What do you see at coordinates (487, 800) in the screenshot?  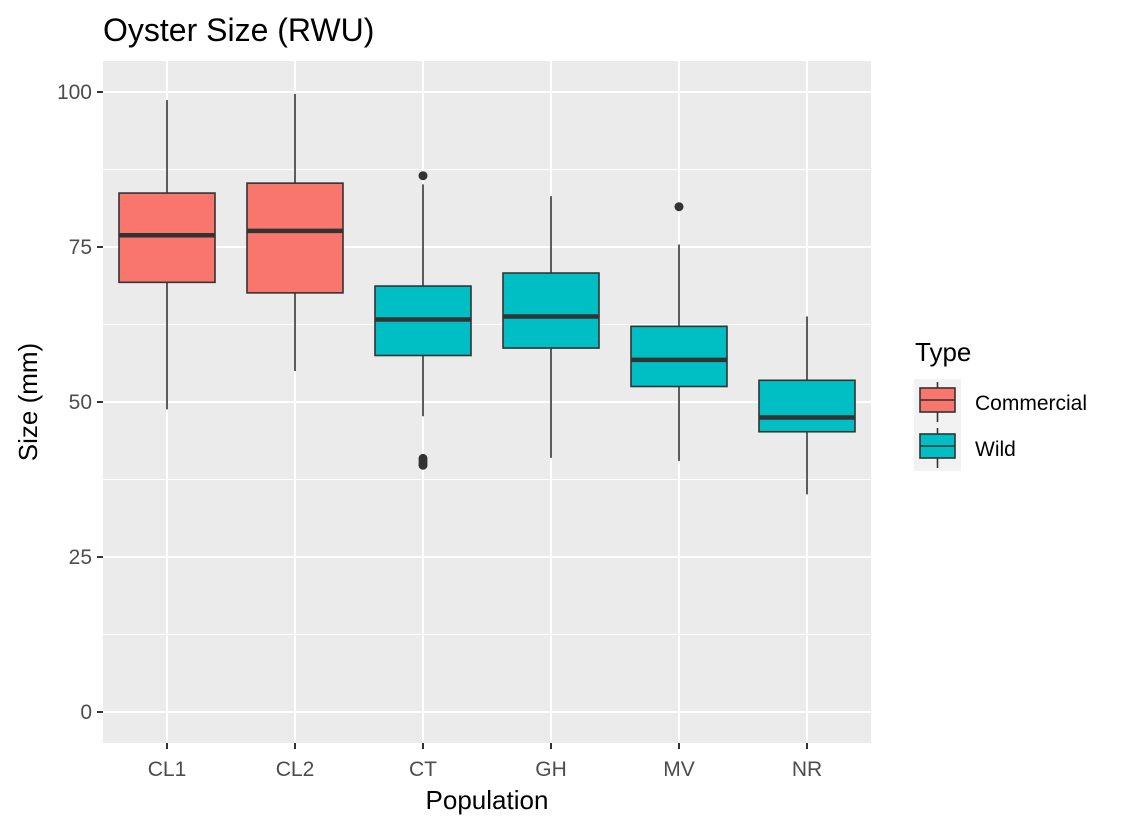 I see `x-axis-title: Population` at bounding box center [487, 800].